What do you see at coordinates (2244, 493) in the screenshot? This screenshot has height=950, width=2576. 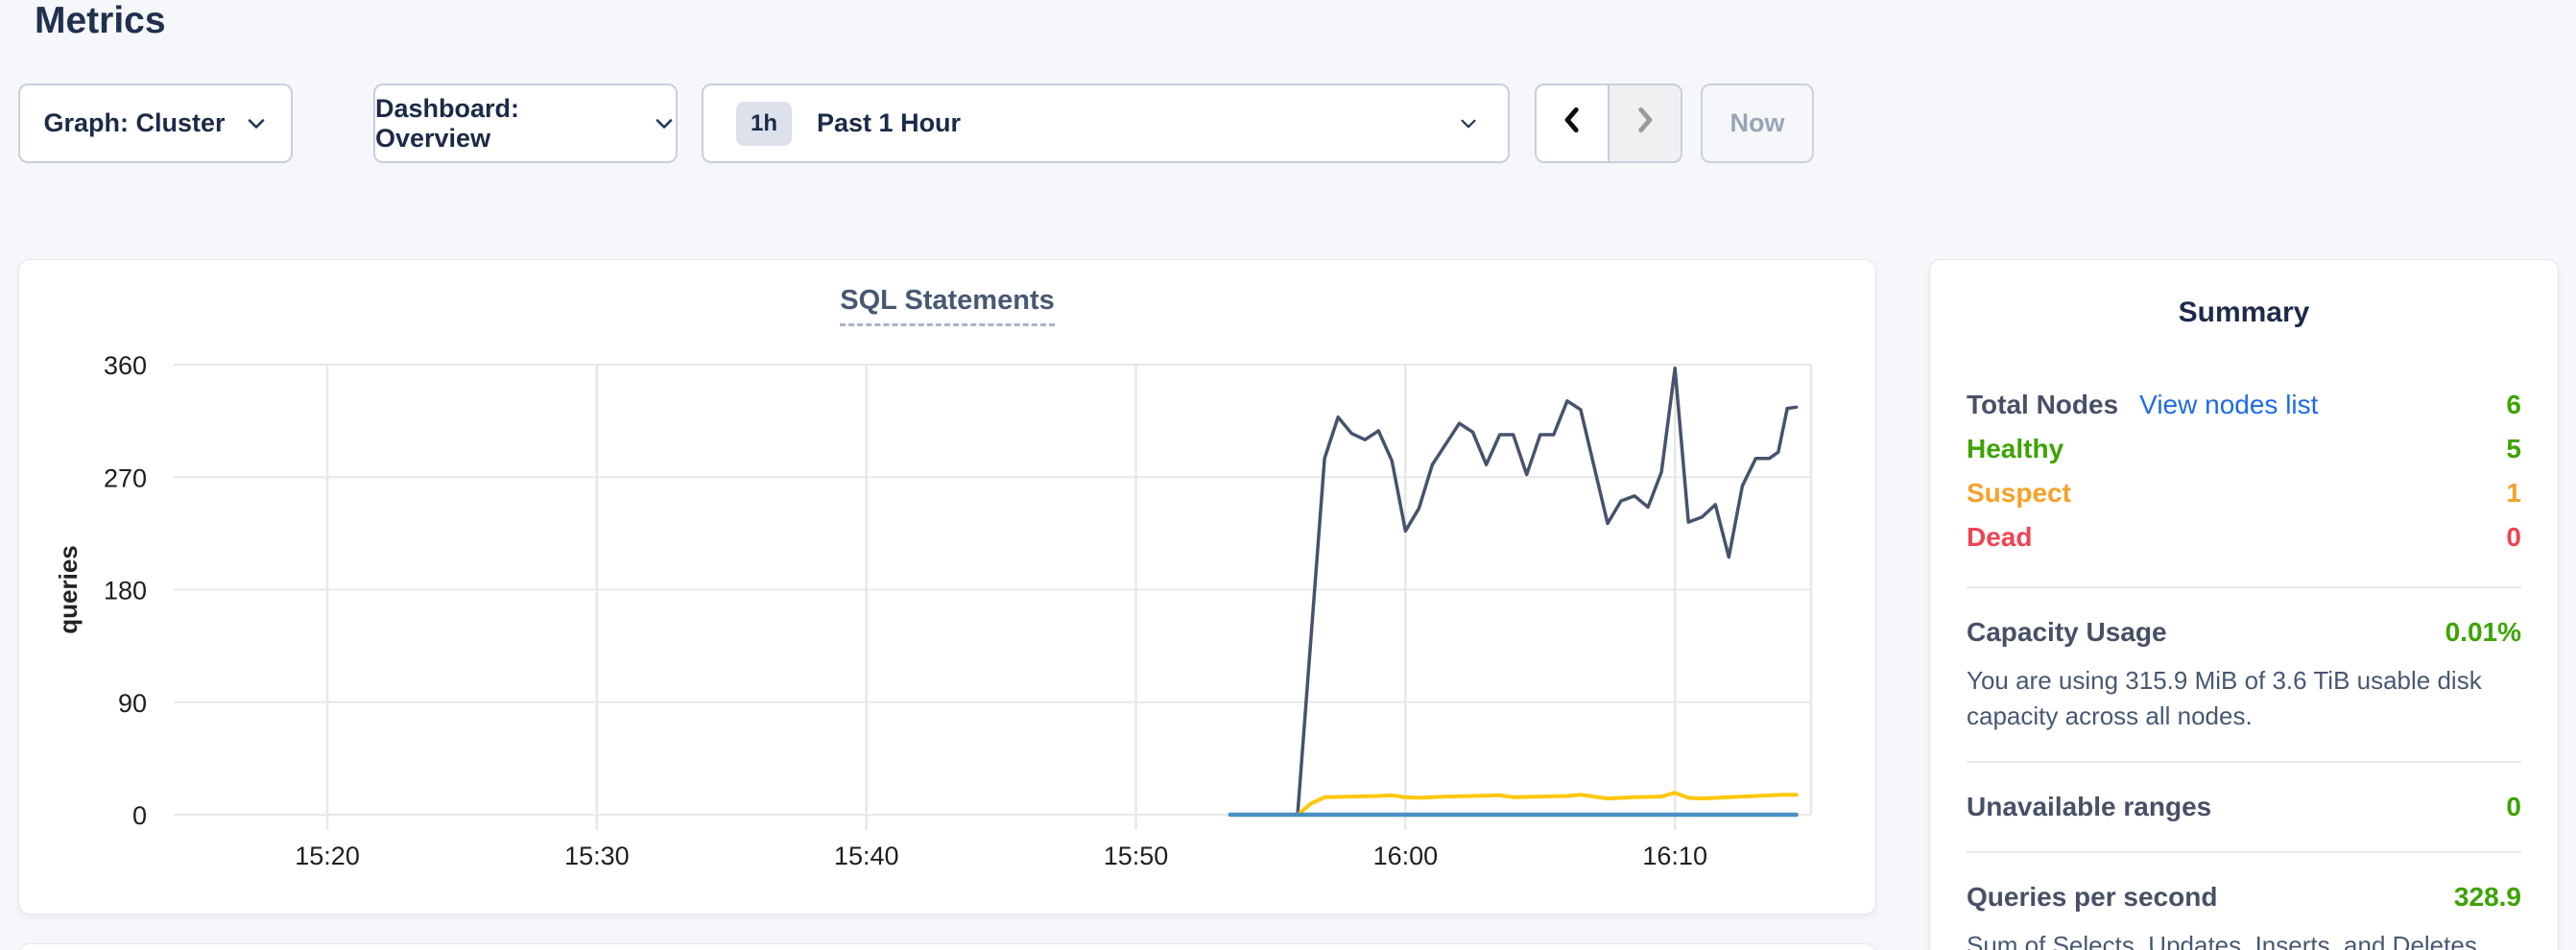 I see `summary-node-row: Suspect 1` at bounding box center [2244, 493].